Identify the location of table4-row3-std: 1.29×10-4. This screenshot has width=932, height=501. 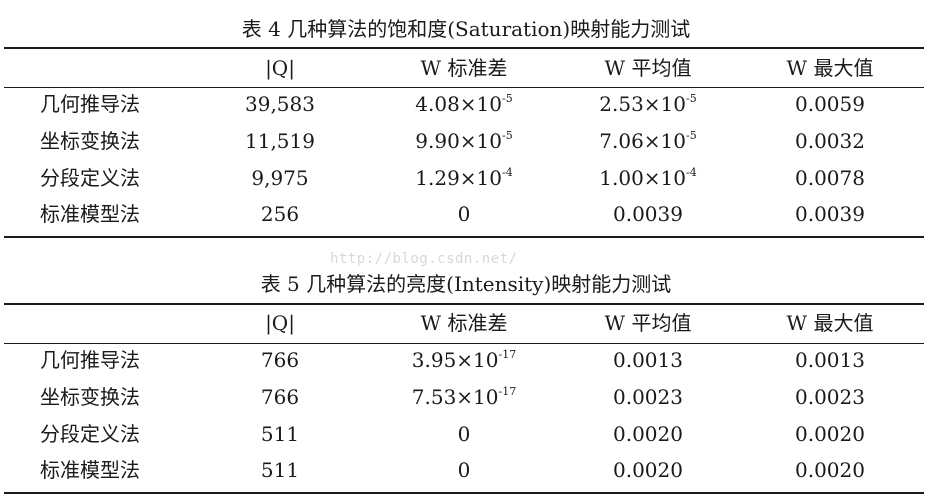
(464, 178).